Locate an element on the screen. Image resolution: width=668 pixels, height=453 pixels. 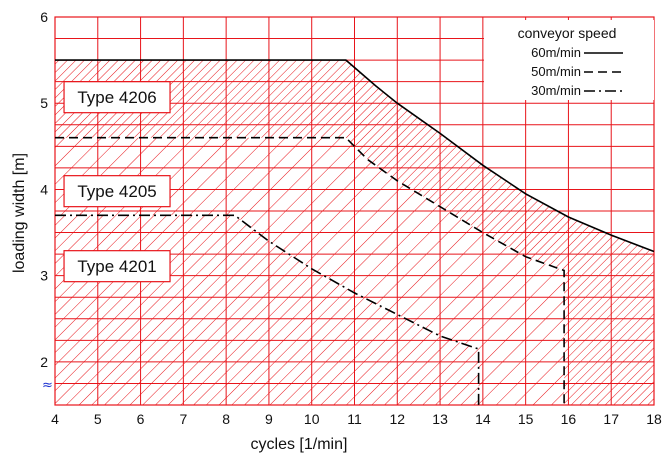
y-tick-label: 3 is located at coordinates (44, 276).